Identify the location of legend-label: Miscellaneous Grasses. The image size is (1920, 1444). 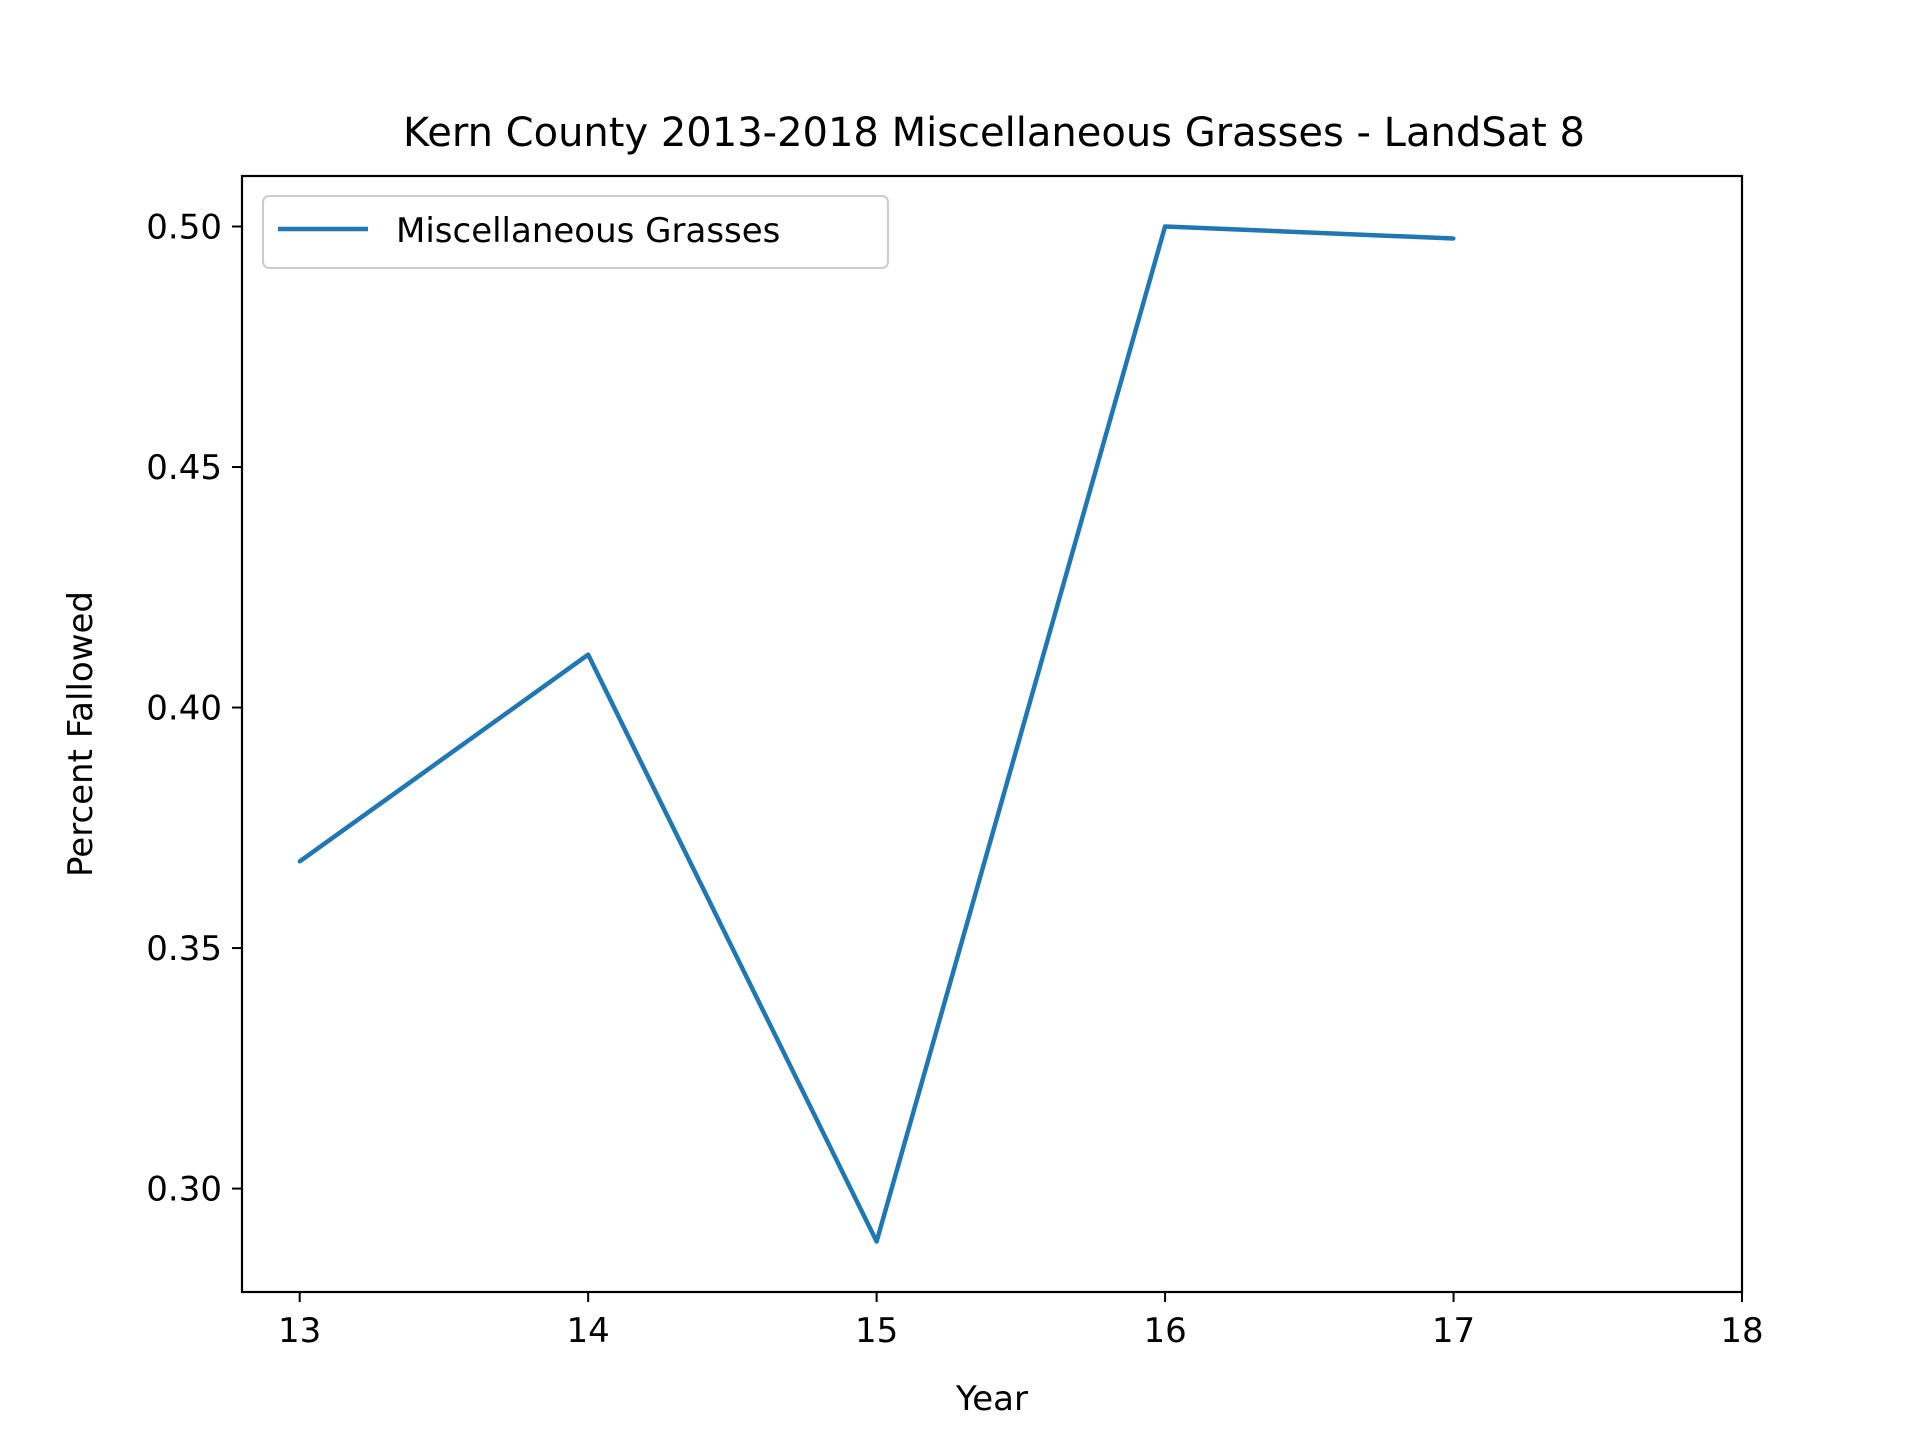
(588, 231).